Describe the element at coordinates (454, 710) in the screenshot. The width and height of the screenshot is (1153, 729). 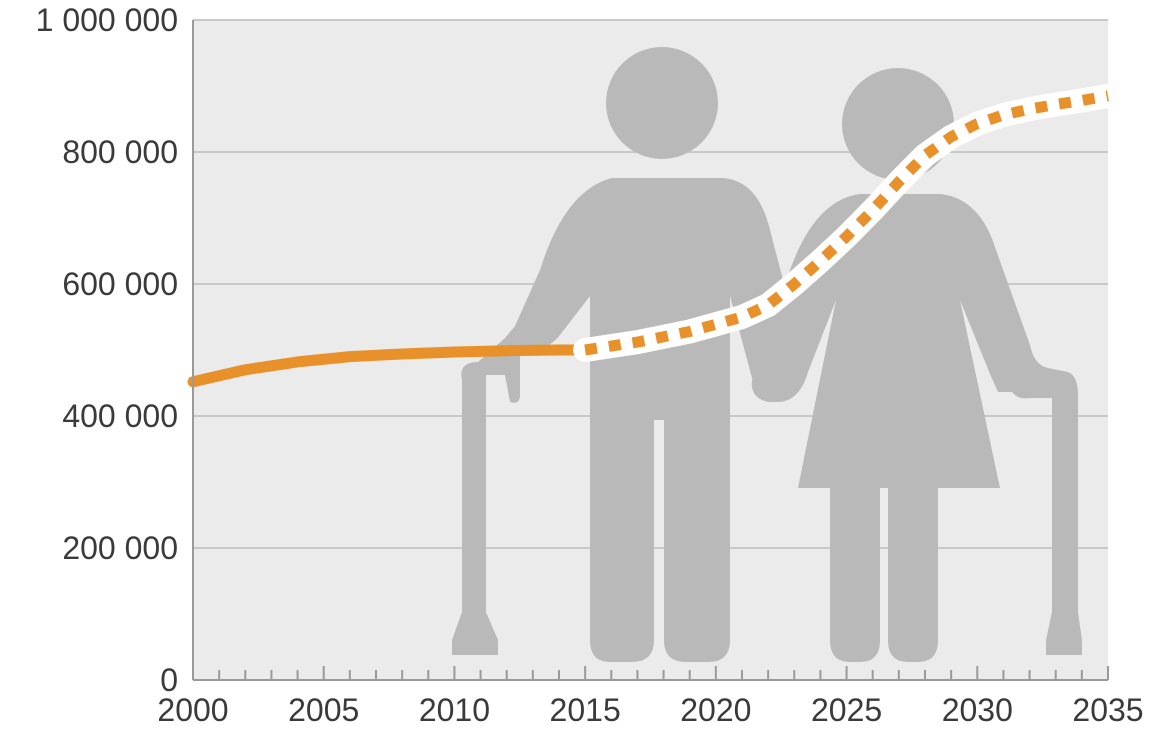
I see `x-tick-label: 2010` at that location.